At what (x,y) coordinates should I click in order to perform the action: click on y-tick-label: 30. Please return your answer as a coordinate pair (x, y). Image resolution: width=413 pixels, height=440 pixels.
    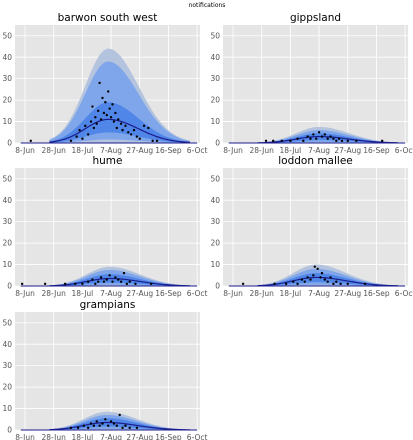
    Looking at the image, I should click on (215, 78).